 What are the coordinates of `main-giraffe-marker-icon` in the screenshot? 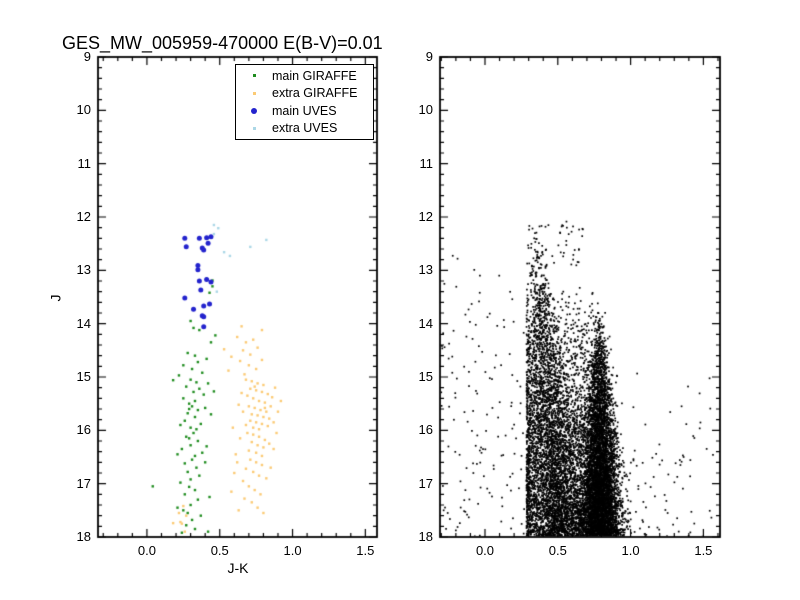 It's located at (254, 76).